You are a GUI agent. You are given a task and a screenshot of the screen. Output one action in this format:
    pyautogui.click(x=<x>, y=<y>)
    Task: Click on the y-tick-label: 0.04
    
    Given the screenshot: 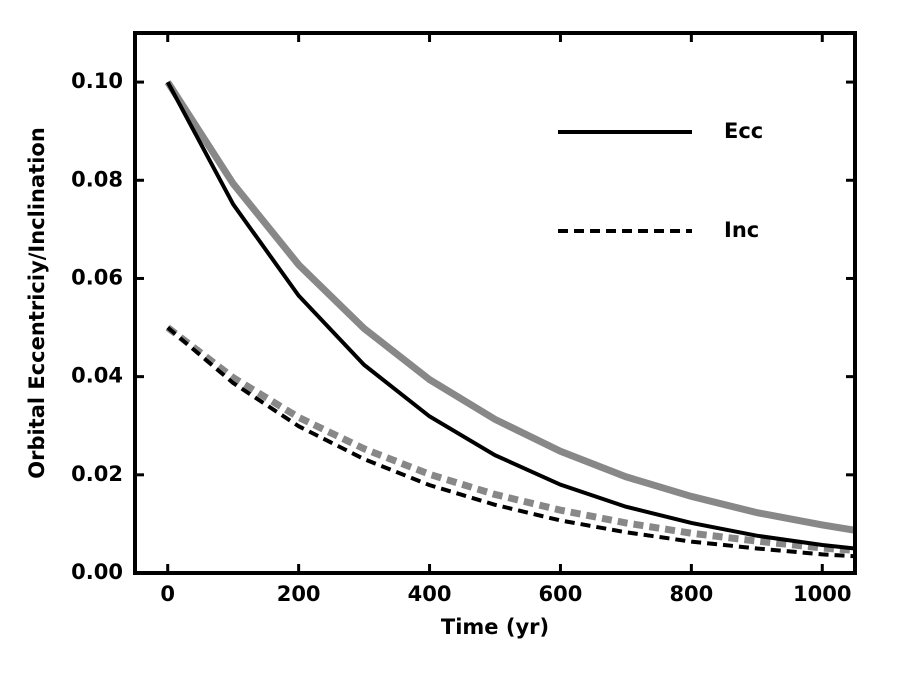 What is the action you would take?
    pyautogui.click(x=97, y=376)
    